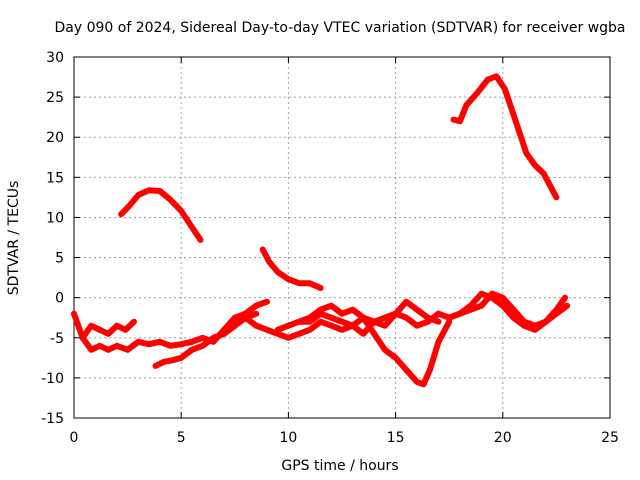 The height and width of the screenshot is (480, 640). I want to click on x-tick-label: 25, so click(610, 438).